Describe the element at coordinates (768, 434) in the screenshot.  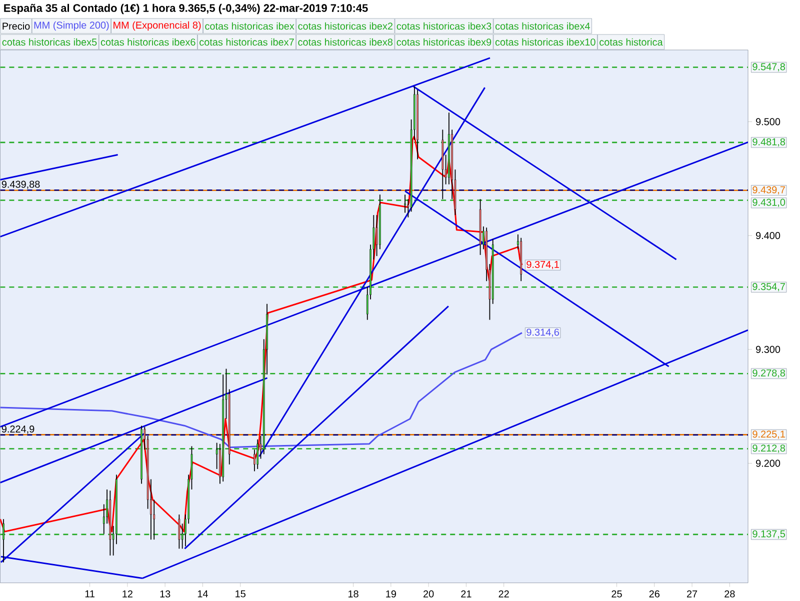
I see `ref-line-label: 9.225,1` at that location.